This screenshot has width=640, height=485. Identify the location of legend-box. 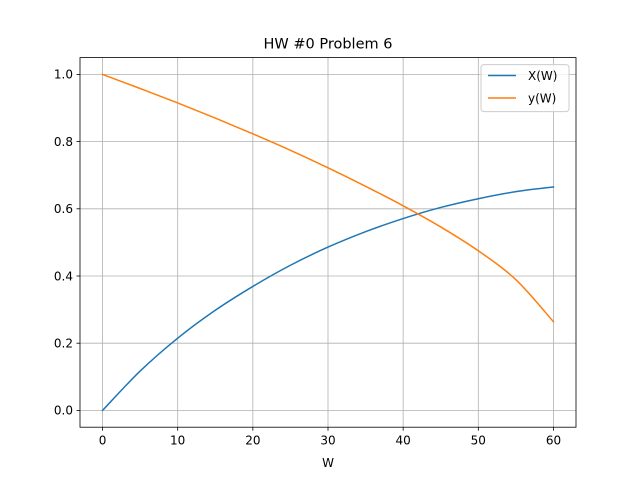
(525, 88).